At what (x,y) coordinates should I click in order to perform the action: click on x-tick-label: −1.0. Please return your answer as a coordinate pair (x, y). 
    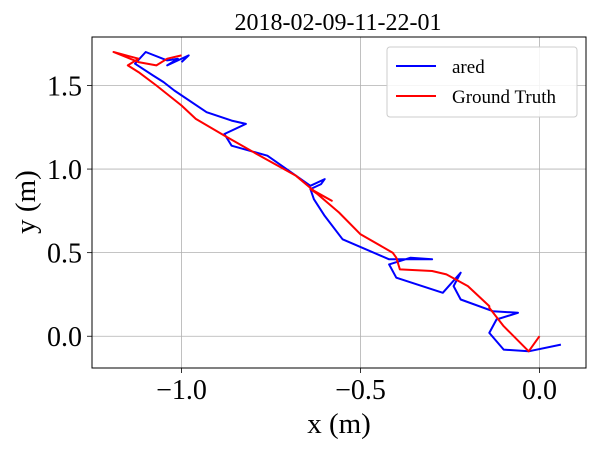
    Looking at the image, I should click on (181, 390).